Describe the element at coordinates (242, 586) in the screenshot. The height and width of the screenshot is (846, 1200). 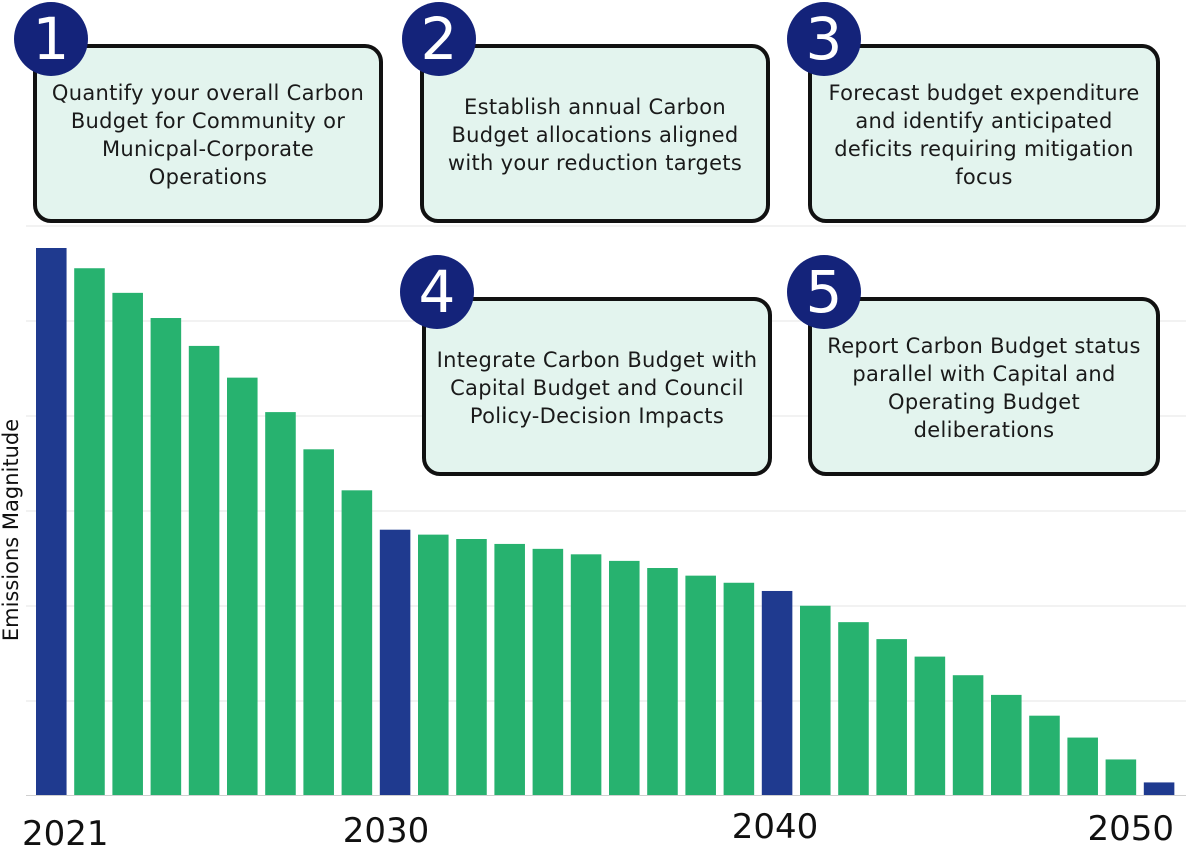
I see `bar-2026` at that location.